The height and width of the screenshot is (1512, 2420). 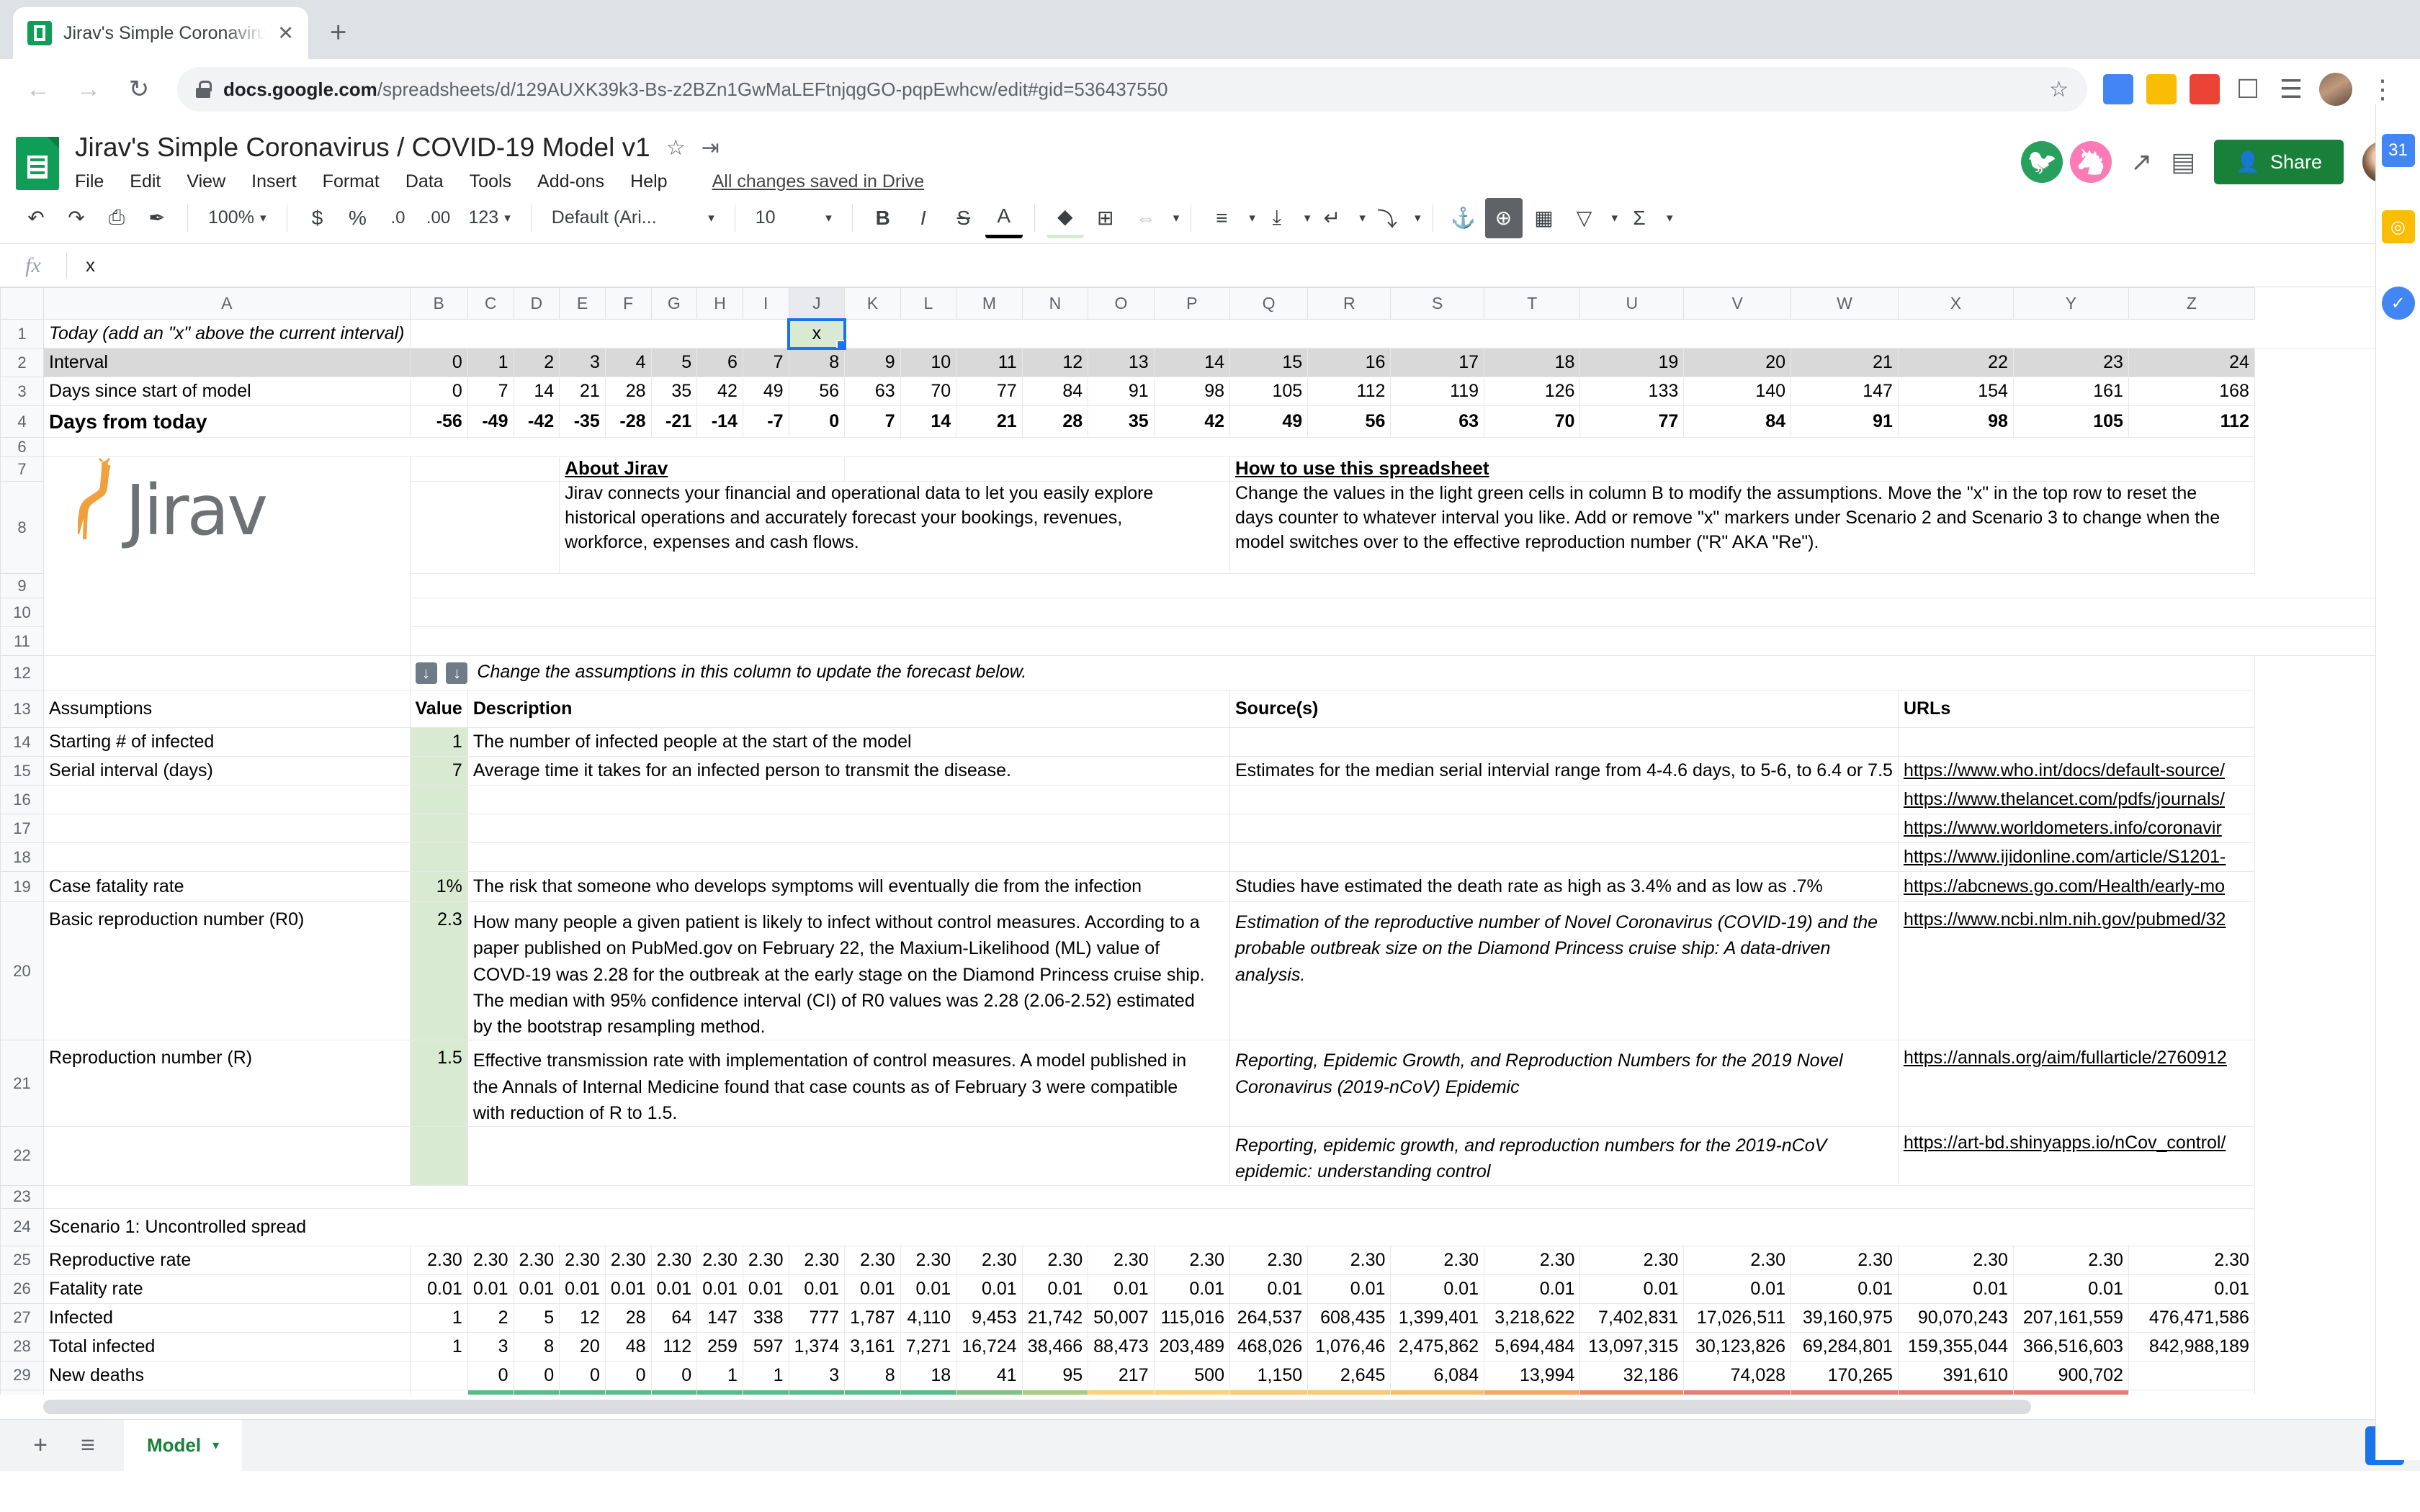 I want to click on s1-r4-c6: 1, so click(x=719, y=1375).